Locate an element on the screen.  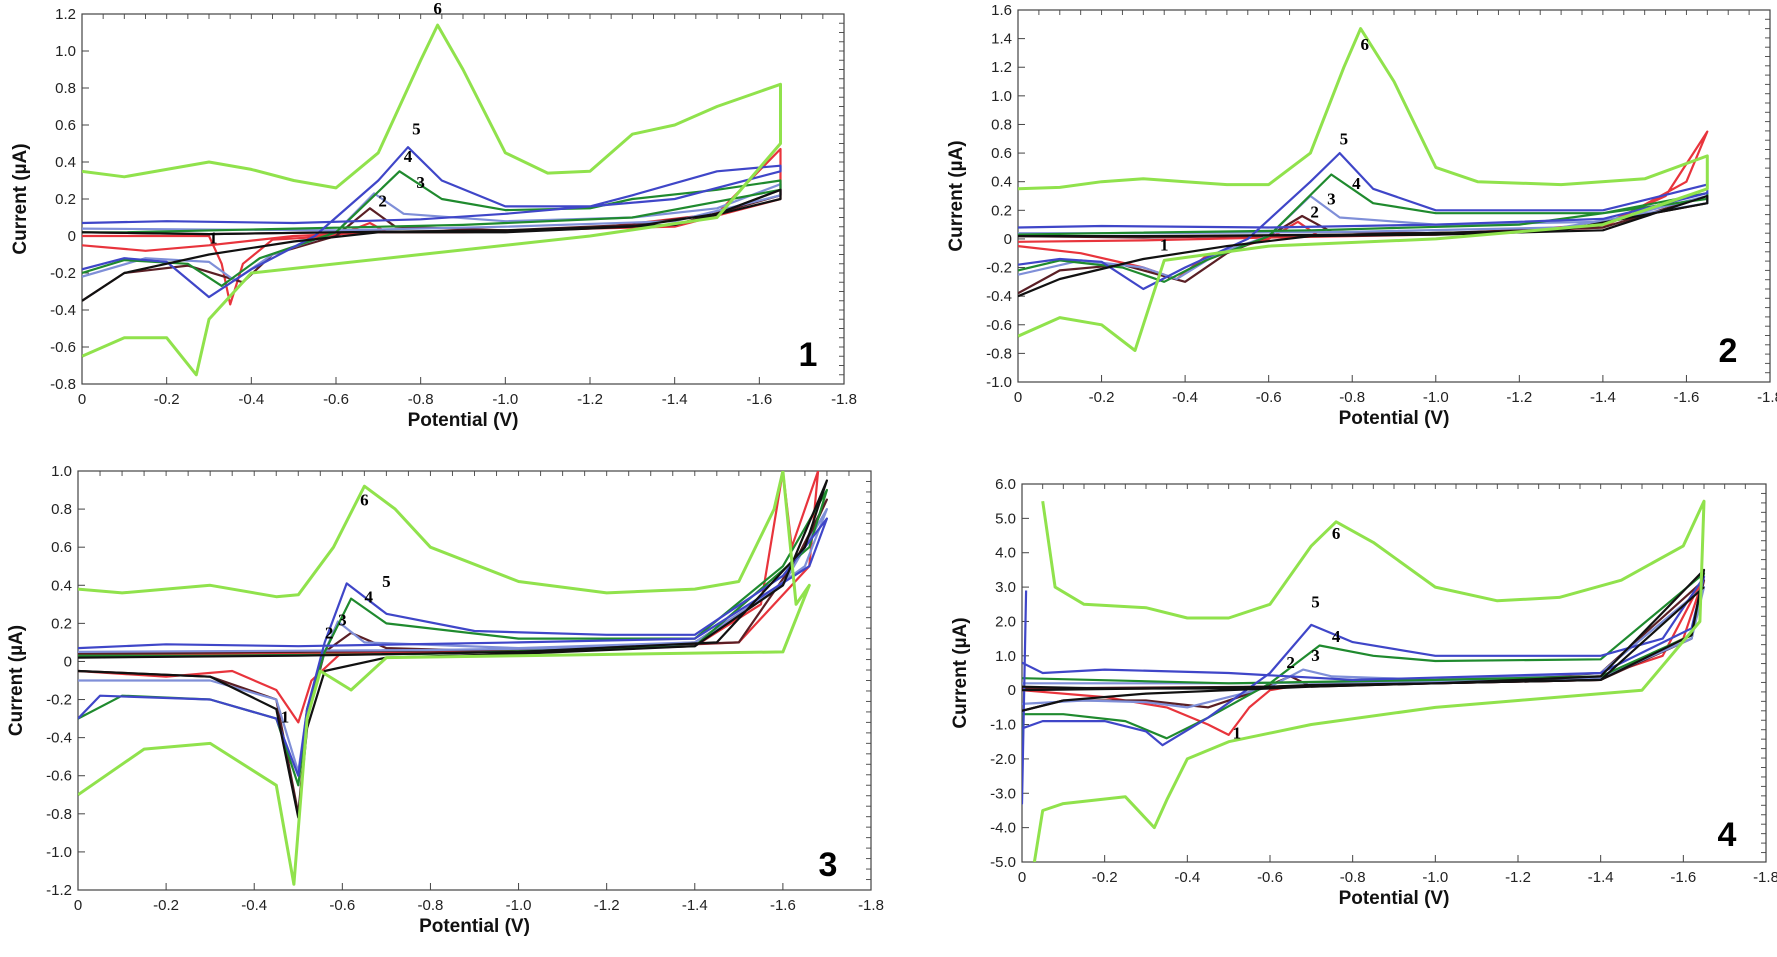
y-tick-label: -1.2 is located at coordinates (59, 890).